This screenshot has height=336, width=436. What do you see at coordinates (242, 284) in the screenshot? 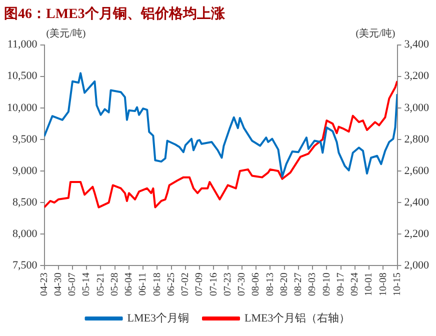
I see `x-tick-label: 07-30` at bounding box center [242, 284].